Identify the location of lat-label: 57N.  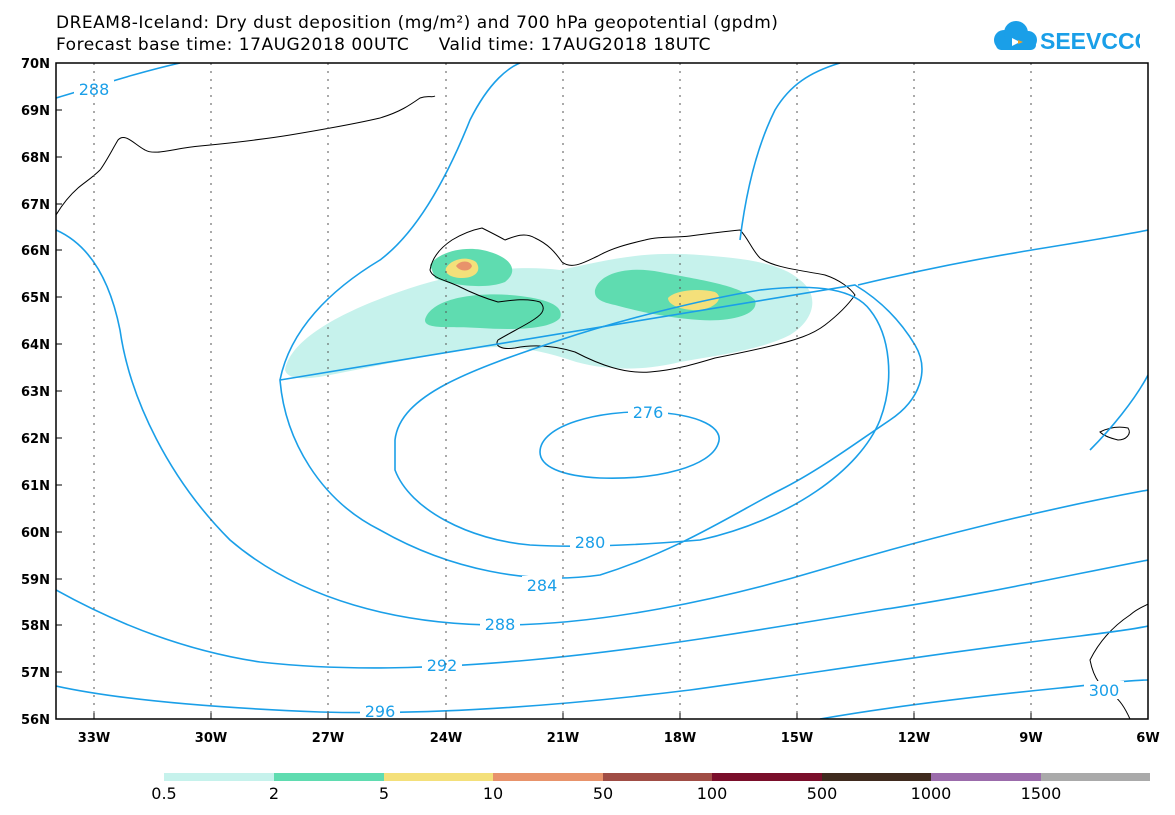
(35, 673).